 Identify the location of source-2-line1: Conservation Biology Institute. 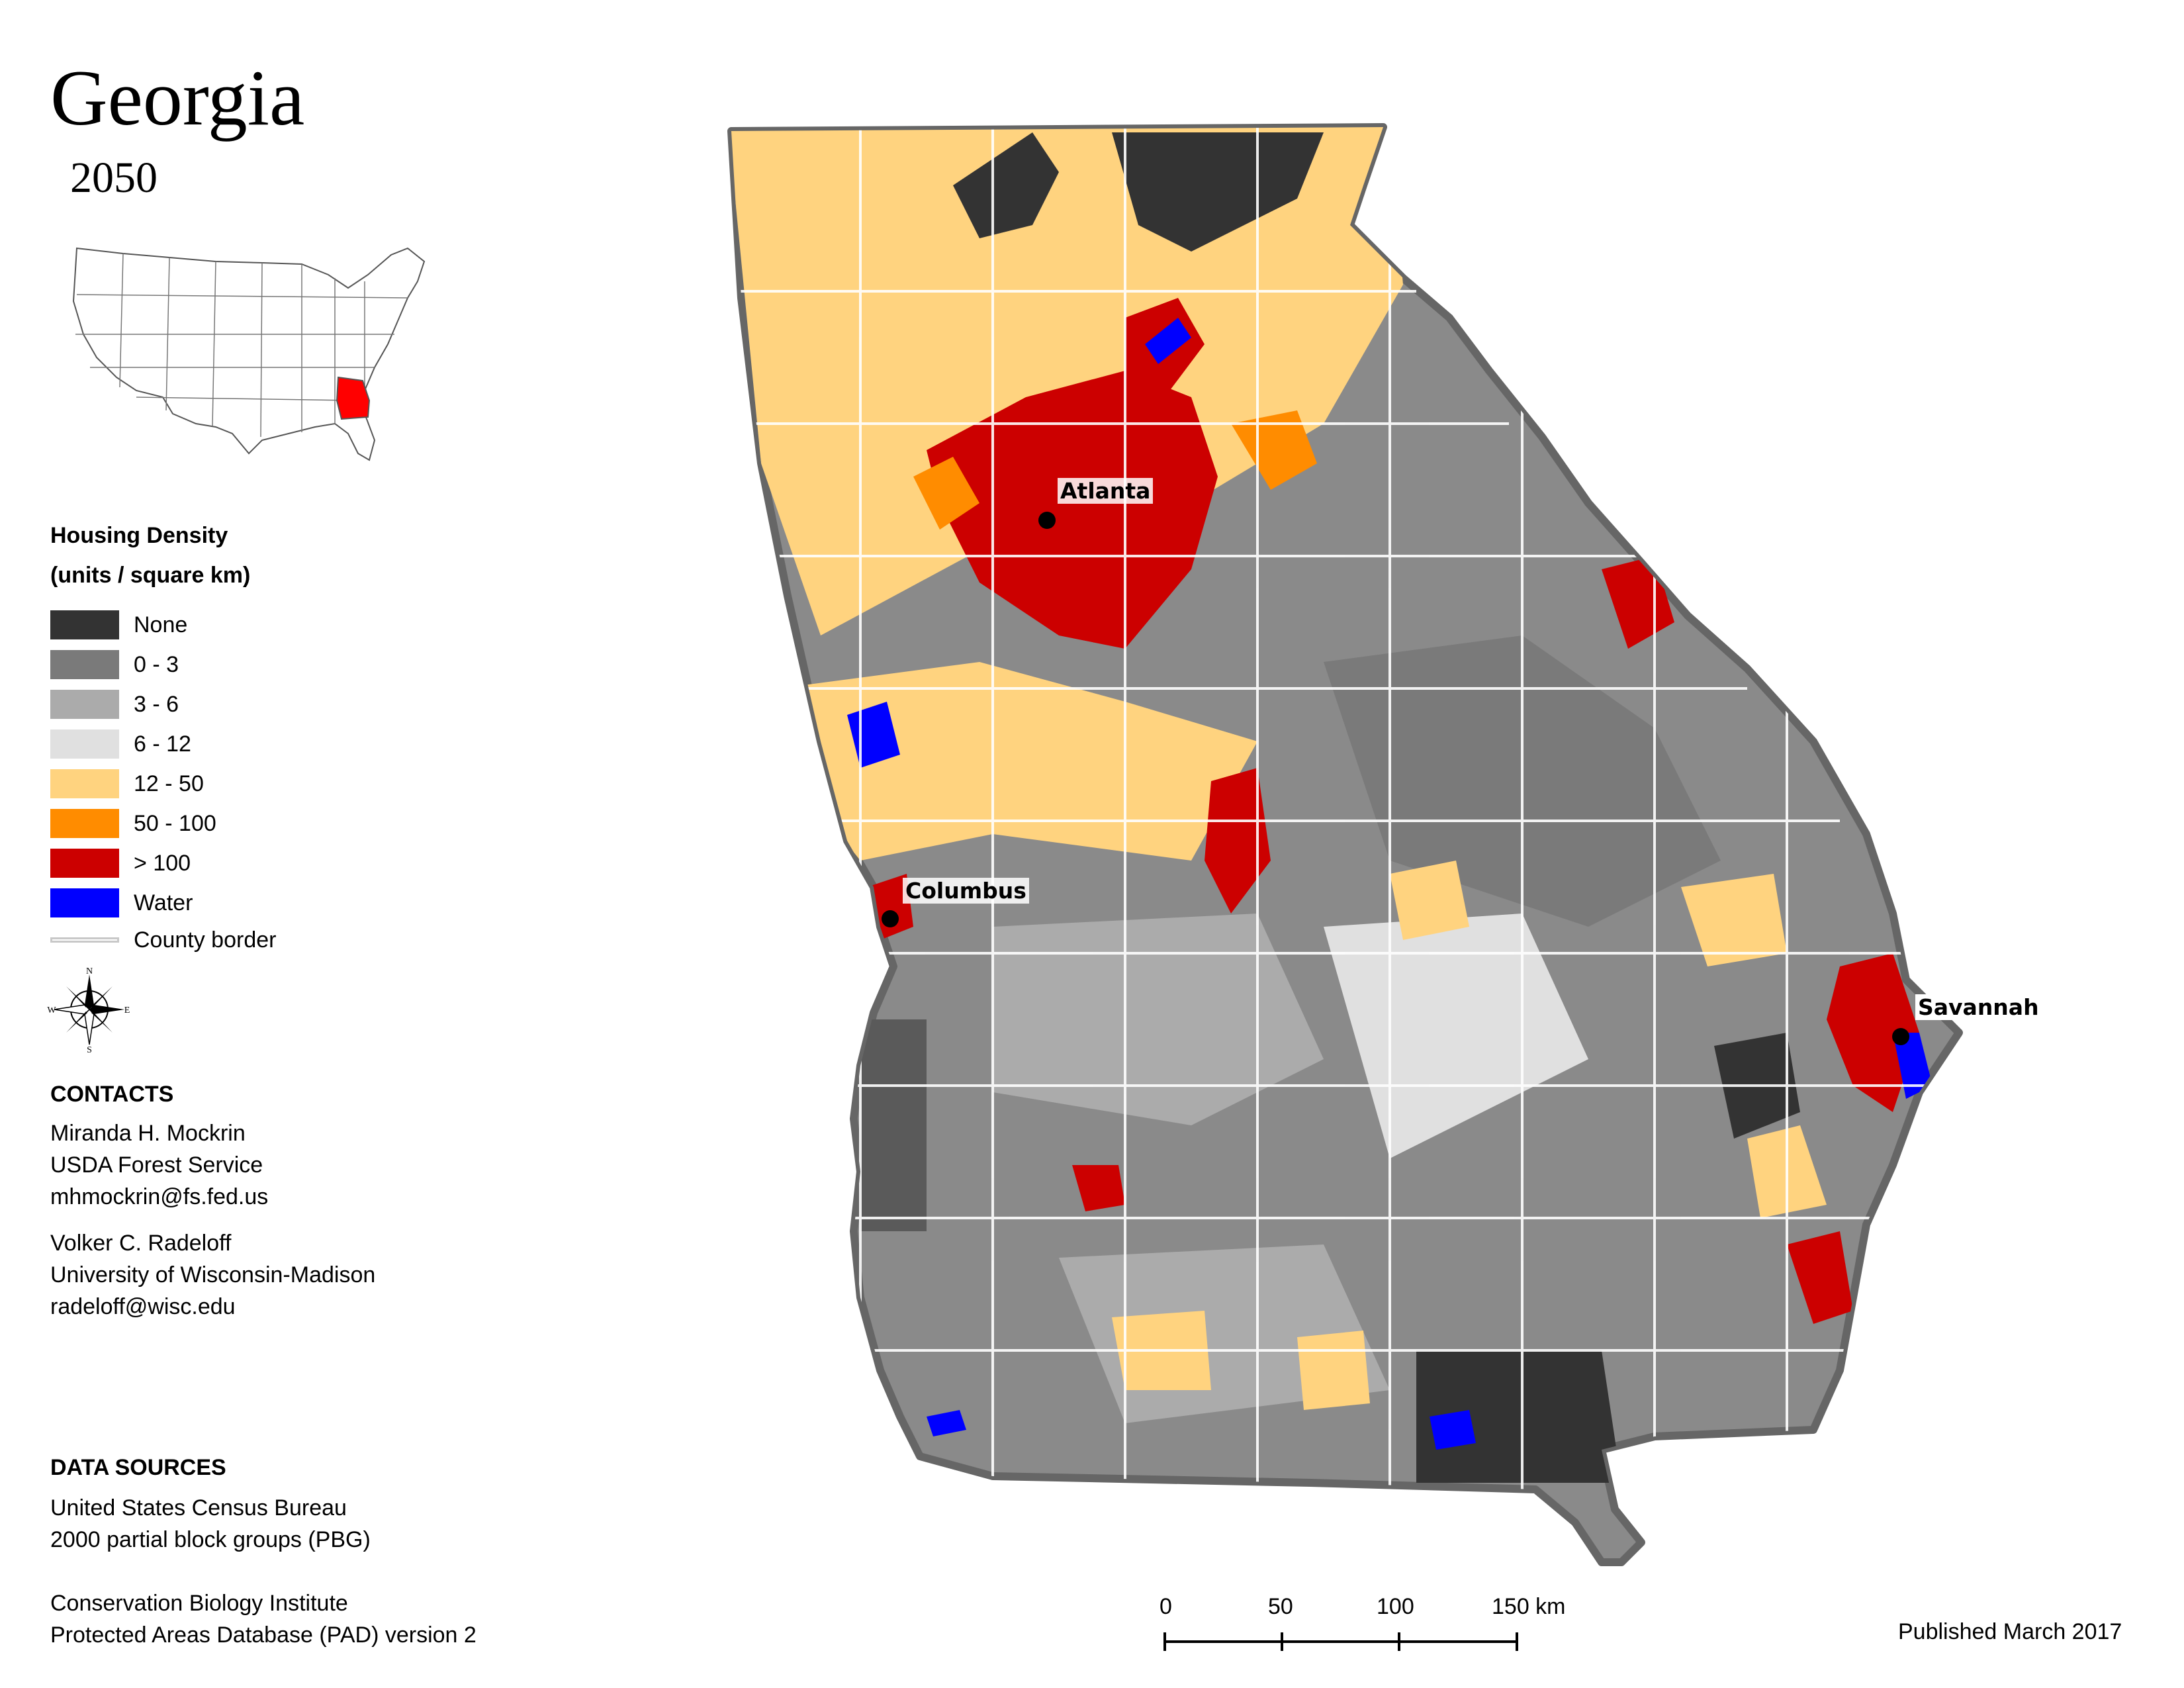
(199, 1603).